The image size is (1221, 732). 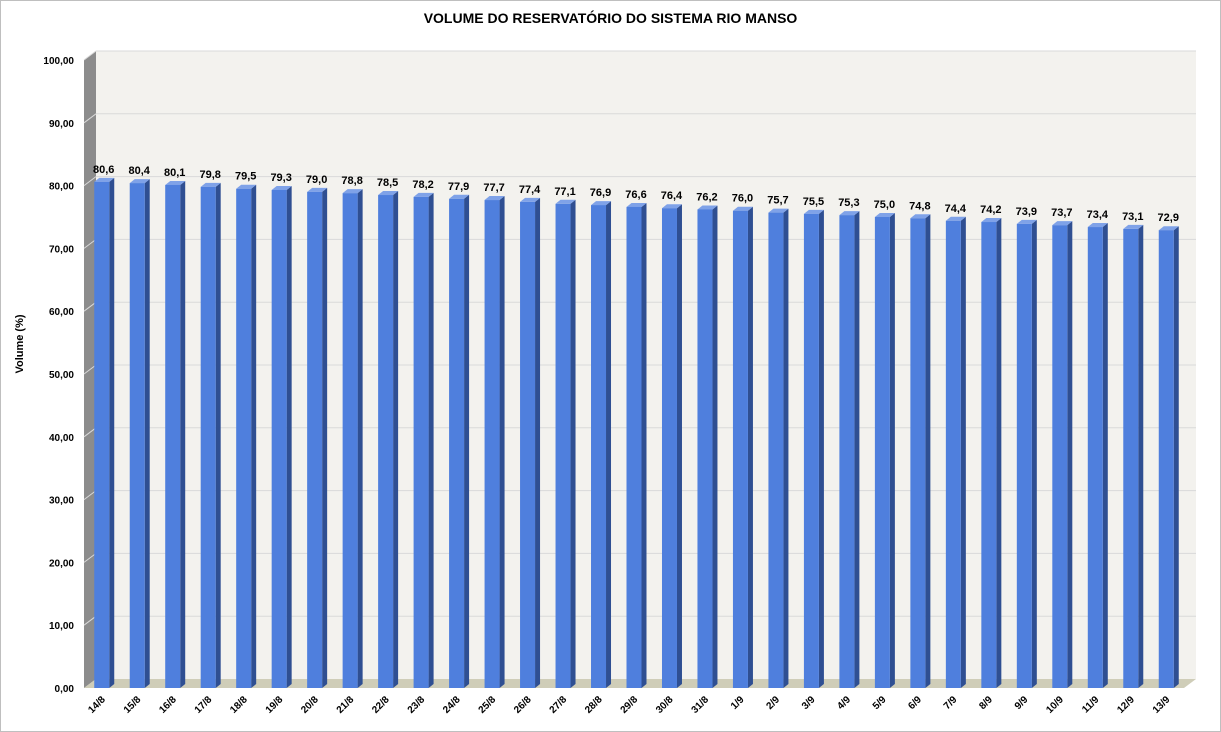 I want to click on data-label: 73,7, so click(x=1061, y=213).